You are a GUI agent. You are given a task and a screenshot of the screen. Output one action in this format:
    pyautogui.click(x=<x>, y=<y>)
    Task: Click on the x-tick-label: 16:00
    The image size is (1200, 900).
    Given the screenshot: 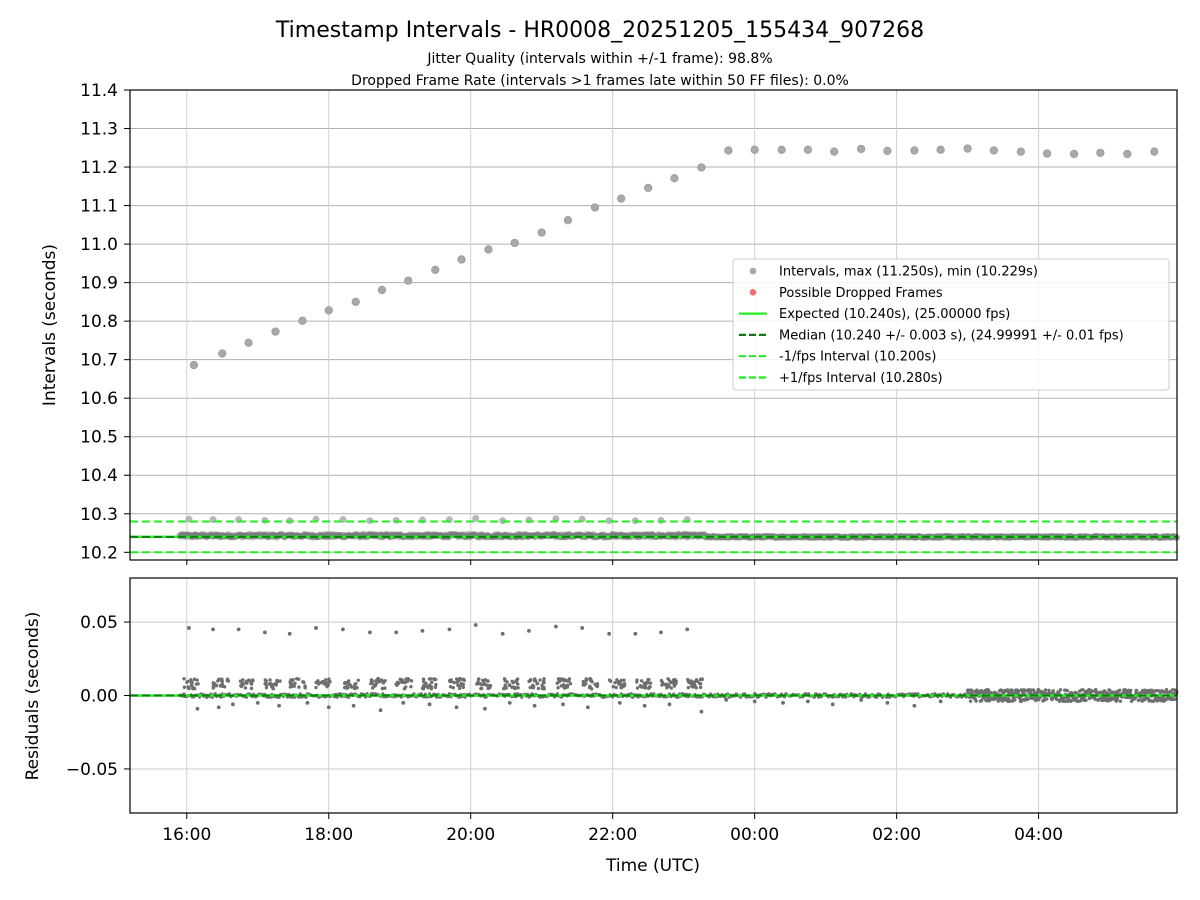 What is the action you would take?
    pyautogui.click(x=186, y=835)
    